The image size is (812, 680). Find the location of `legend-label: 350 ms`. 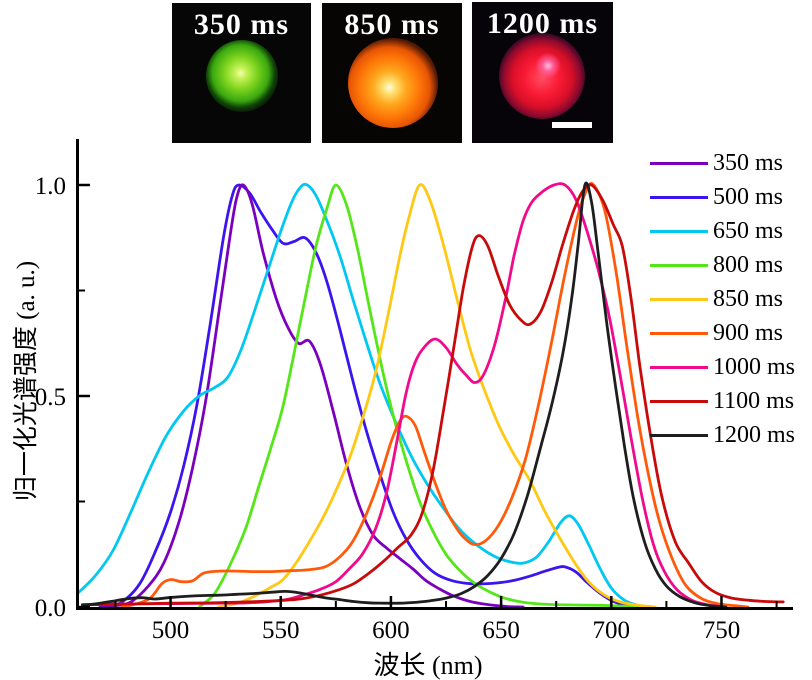

legend-label: 350 ms is located at coordinates (748, 163).